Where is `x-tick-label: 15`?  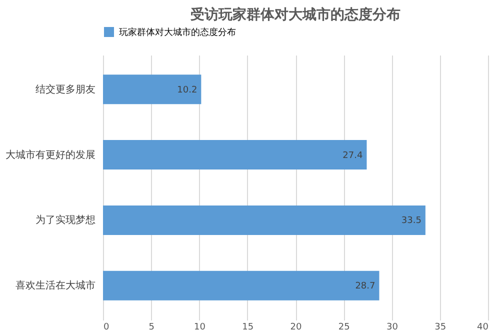
x-tick-label: 15 is located at coordinates (248, 327).